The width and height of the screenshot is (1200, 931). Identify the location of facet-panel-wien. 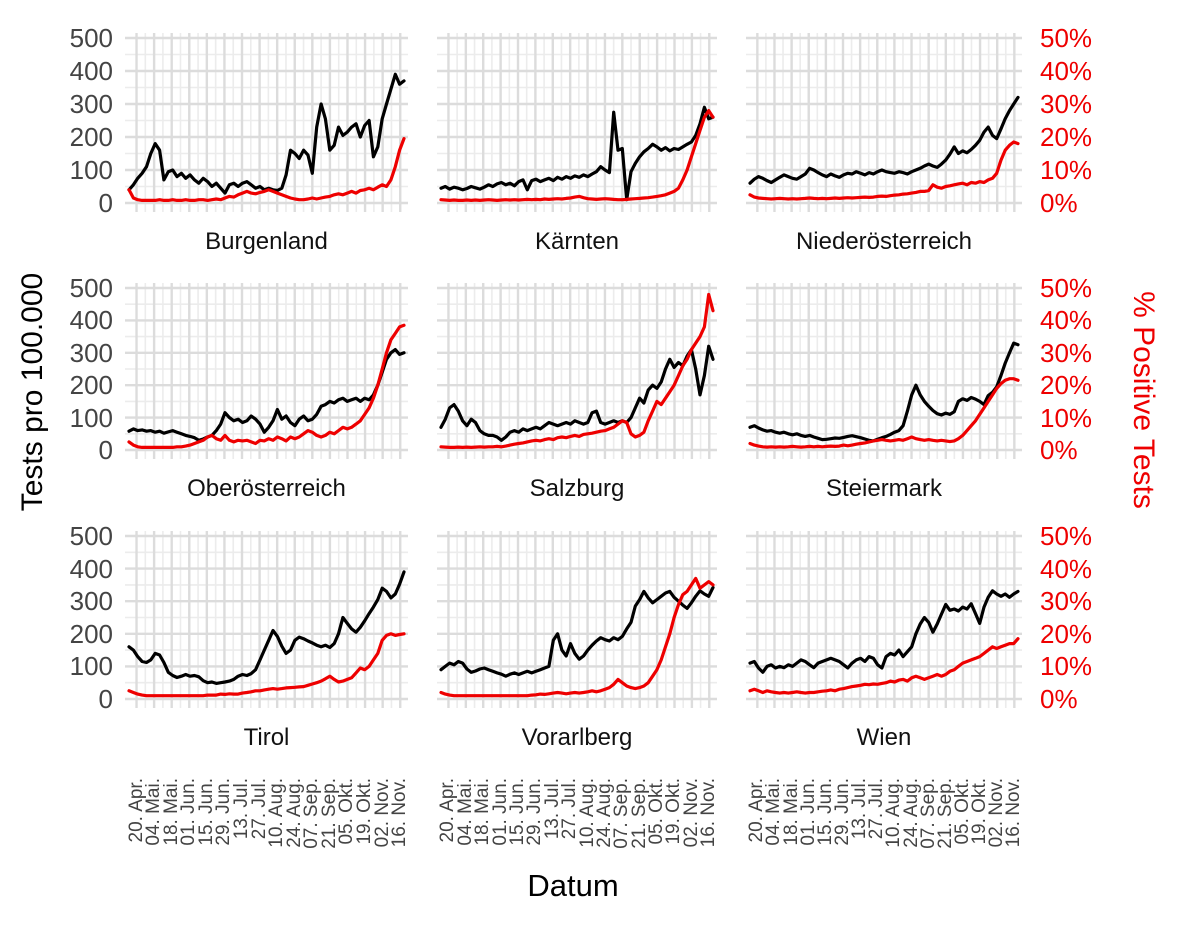
(884, 619).